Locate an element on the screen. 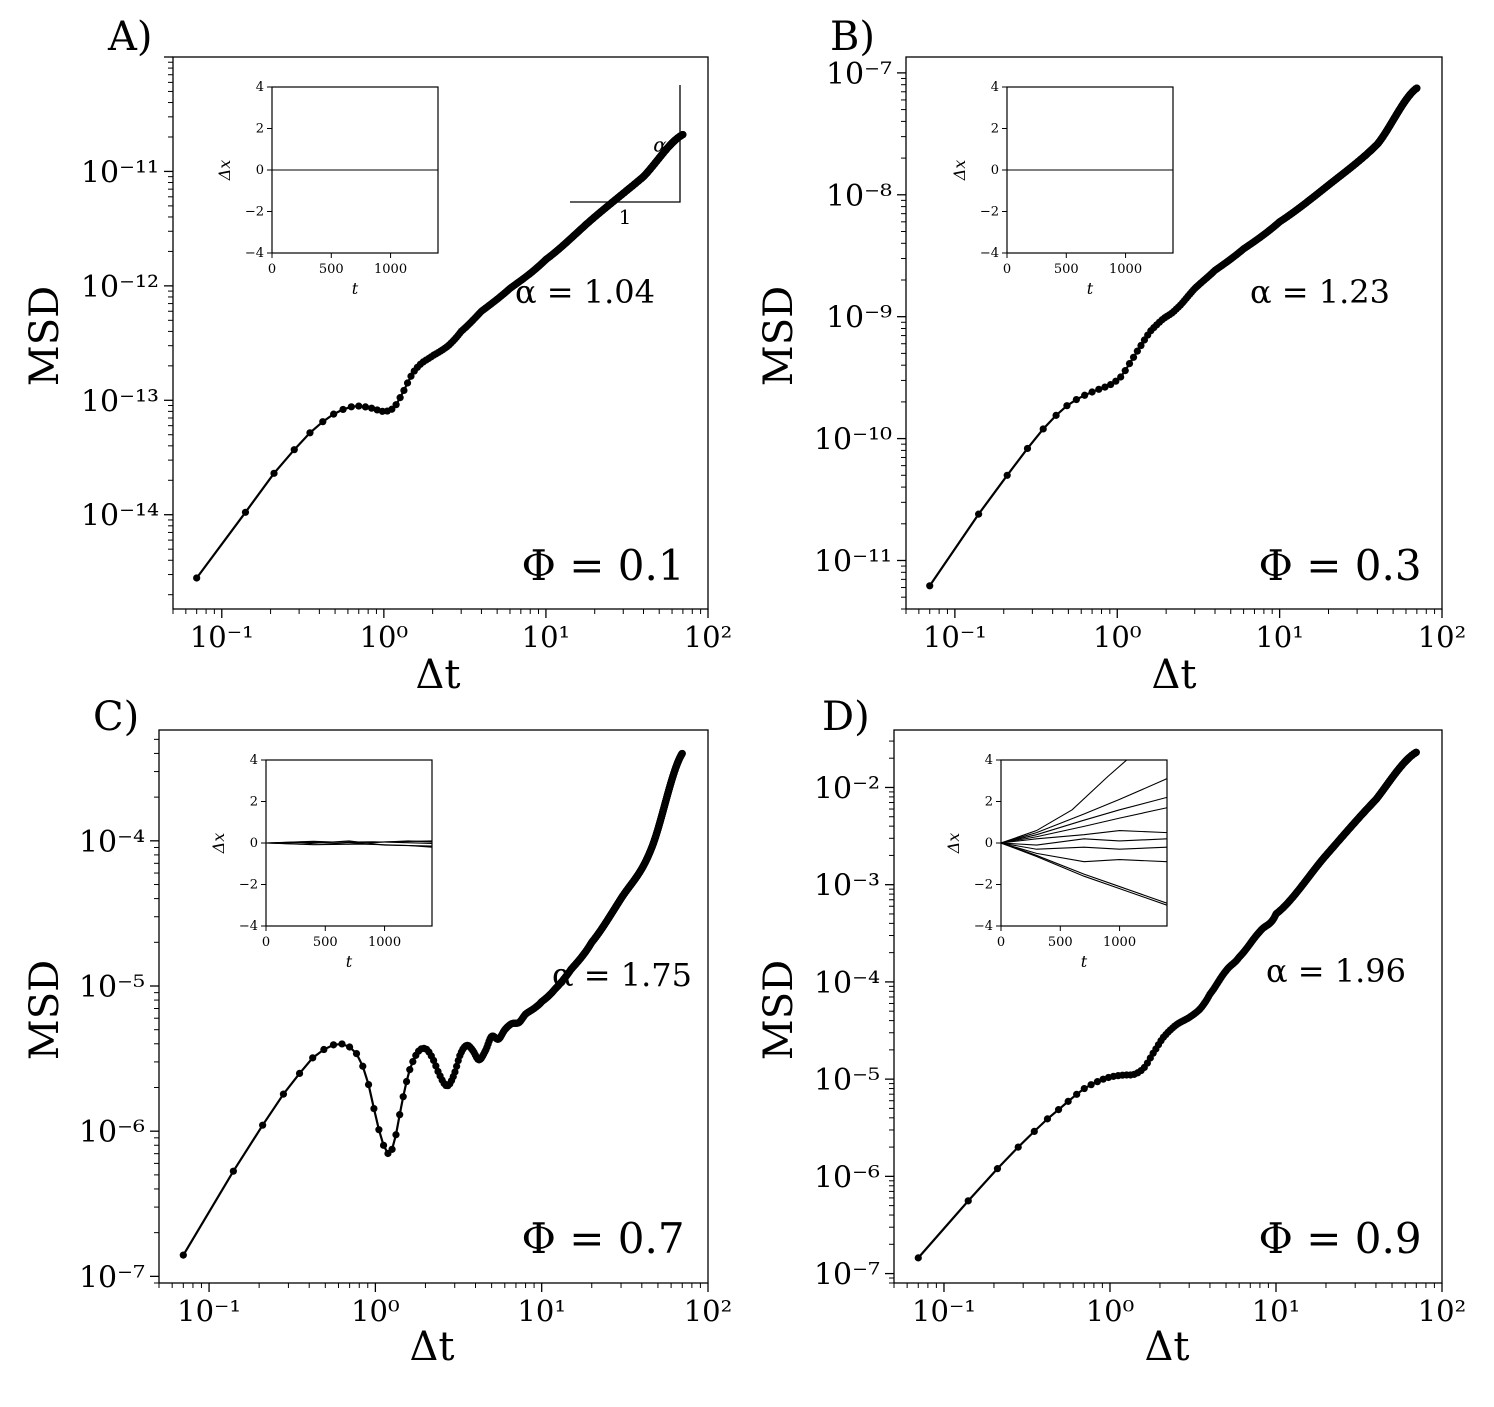 The height and width of the screenshot is (1407, 1494). slope-rise-label: α is located at coordinates (660, 145).